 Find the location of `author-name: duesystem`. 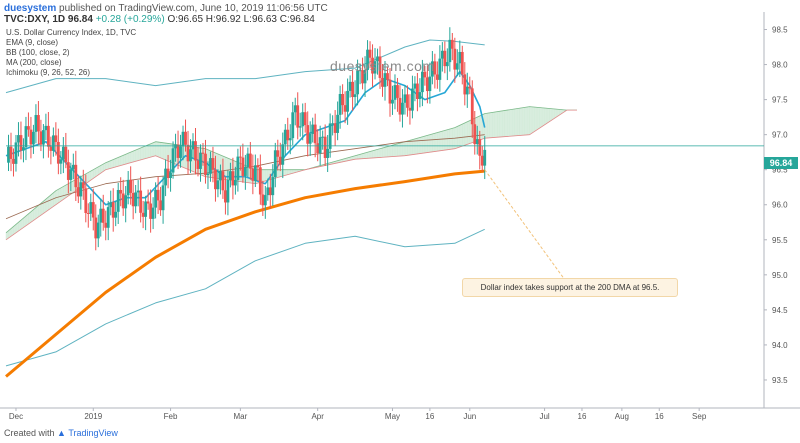

author-name: duesystem is located at coordinates (30, 8).